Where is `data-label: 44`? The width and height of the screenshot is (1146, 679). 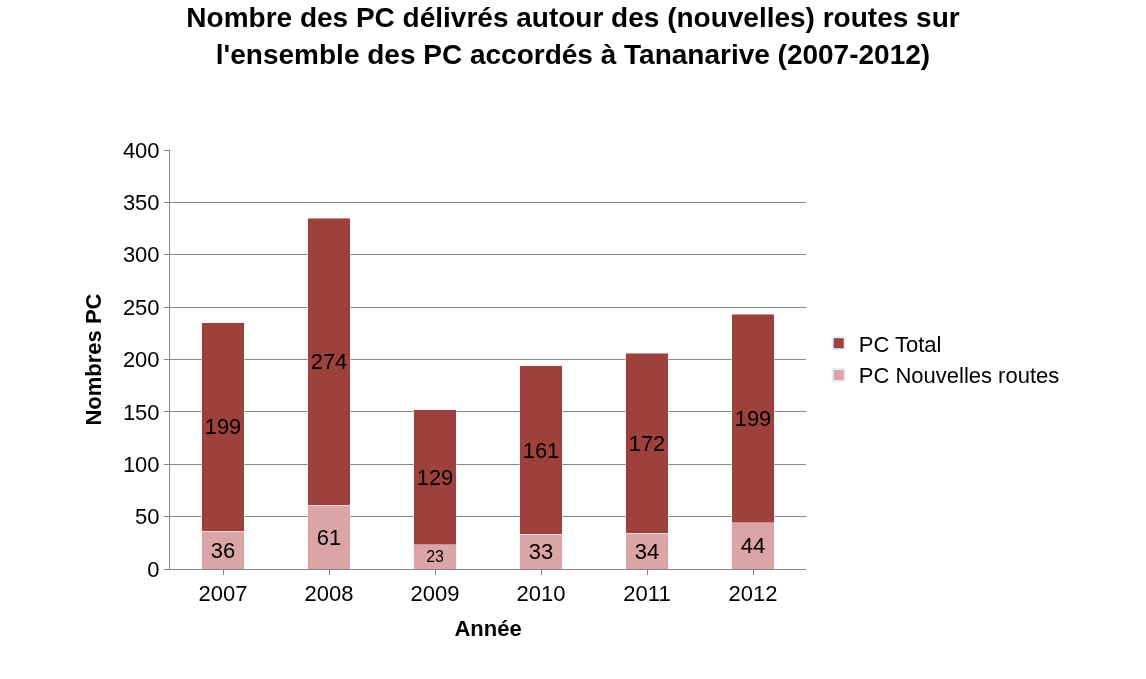 data-label: 44 is located at coordinates (753, 546).